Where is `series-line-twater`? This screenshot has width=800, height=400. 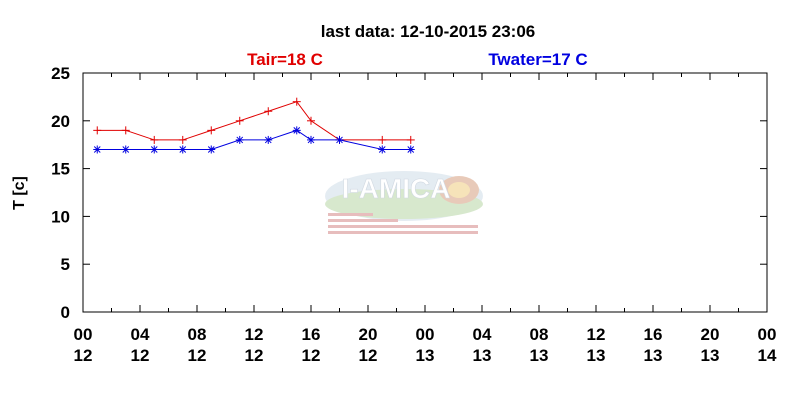 series-line-twater is located at coordinates (254, 139).